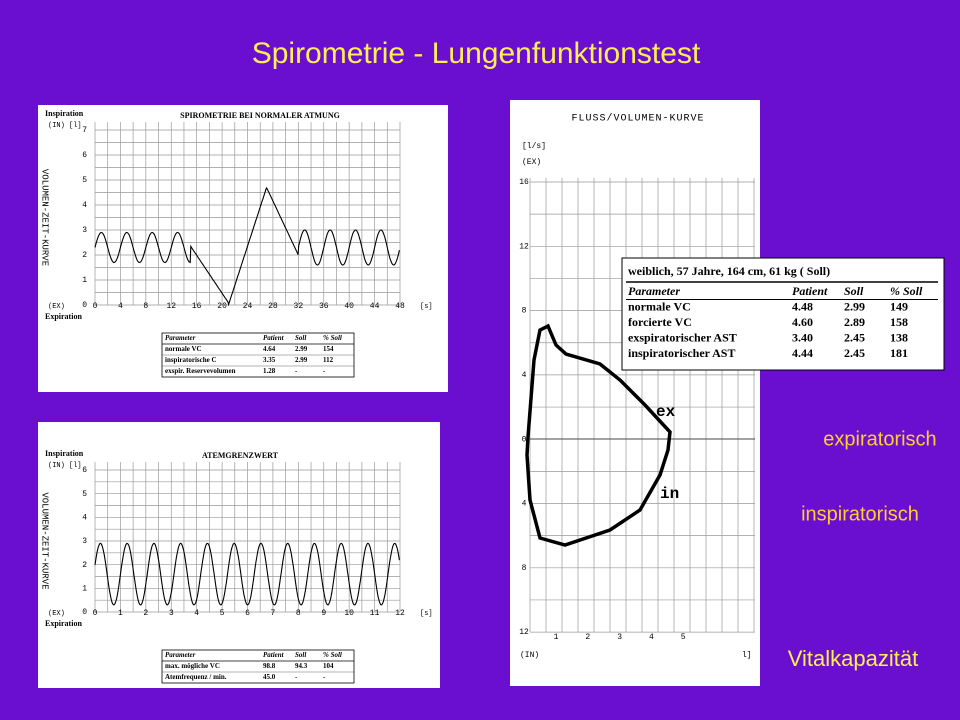 This screenshot has width=960, height=720. I want to click on label: 4.60, so click(802, 322).